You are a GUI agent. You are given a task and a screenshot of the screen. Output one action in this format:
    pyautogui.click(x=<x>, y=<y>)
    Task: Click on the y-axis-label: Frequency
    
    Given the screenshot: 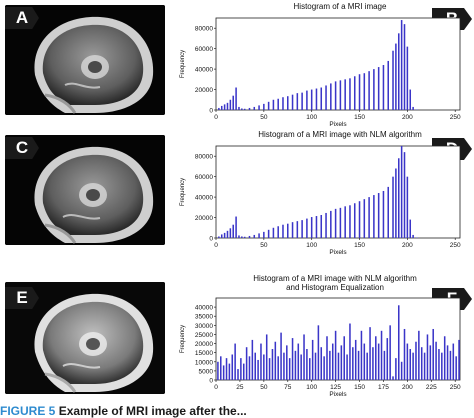 What is the action you would take?
    pyautogui.click(x=183, y=339)
    